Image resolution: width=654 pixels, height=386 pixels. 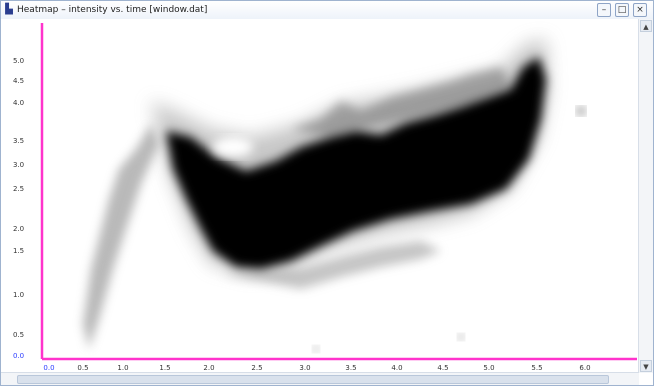 I want to click on x-tick-label: 2.0, so click(x=209, y=368).